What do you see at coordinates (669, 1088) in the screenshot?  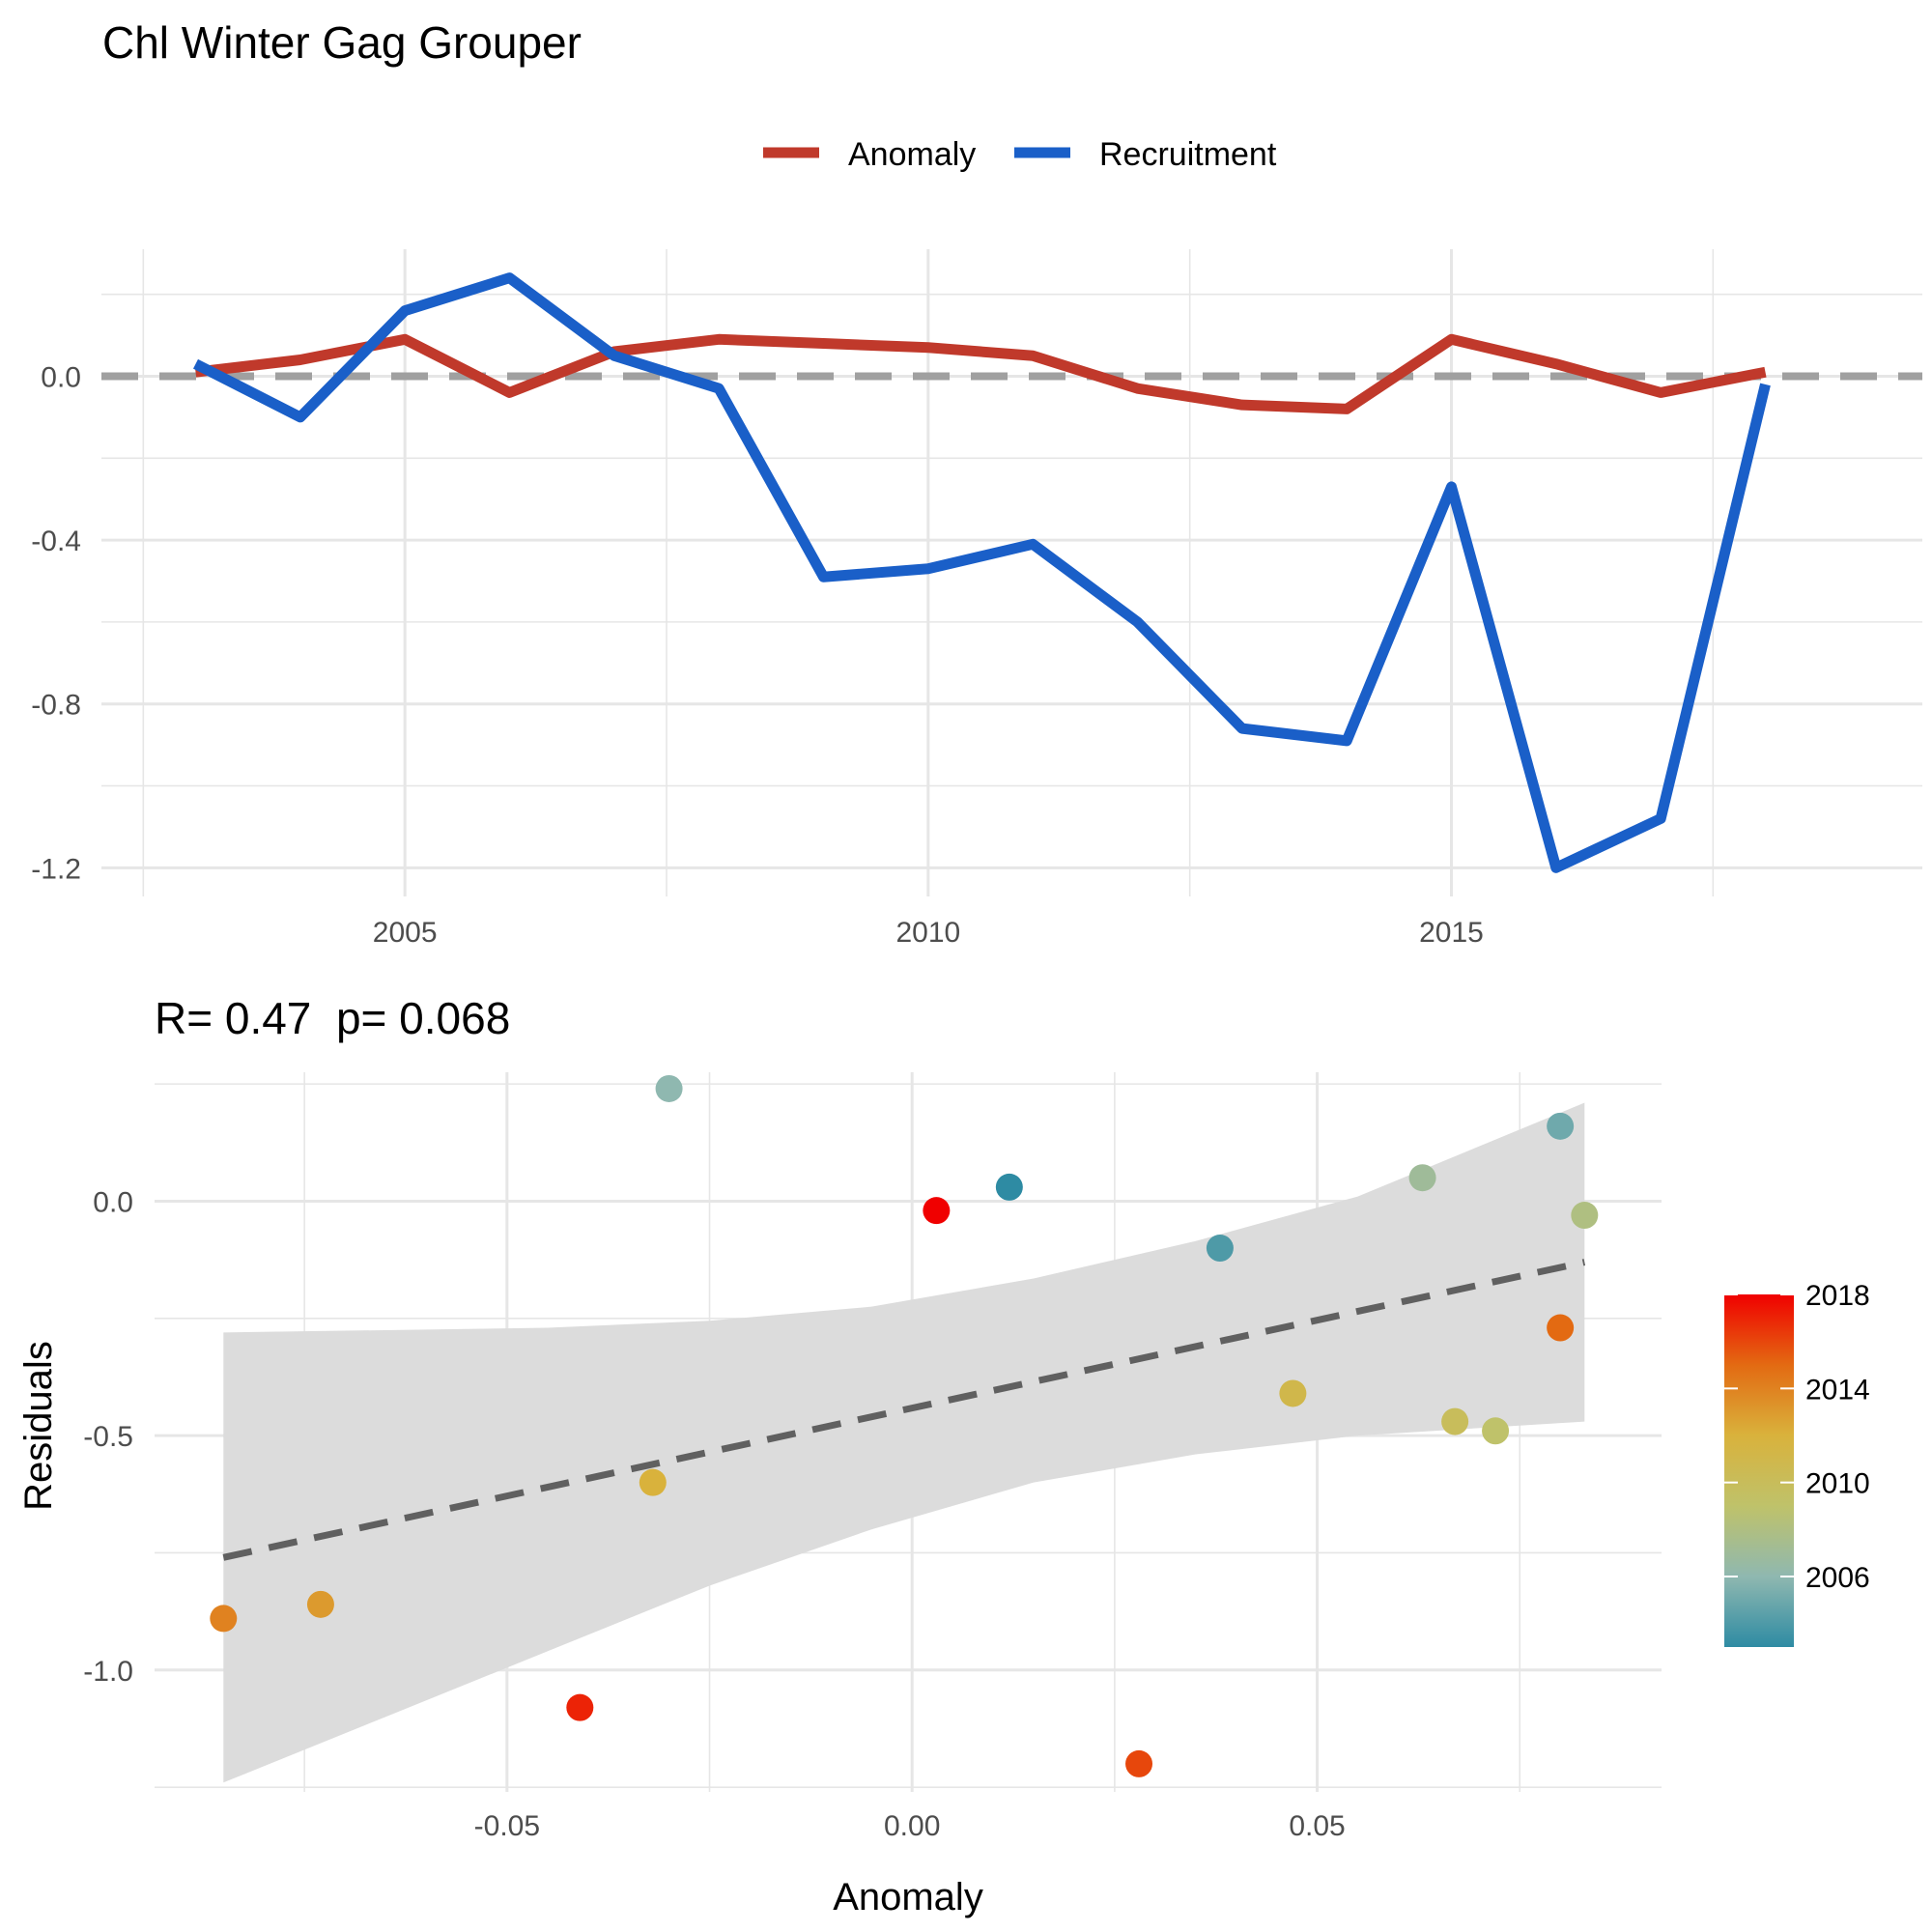 I see `scatter-point-2006` at bounding box center [669, 1088].